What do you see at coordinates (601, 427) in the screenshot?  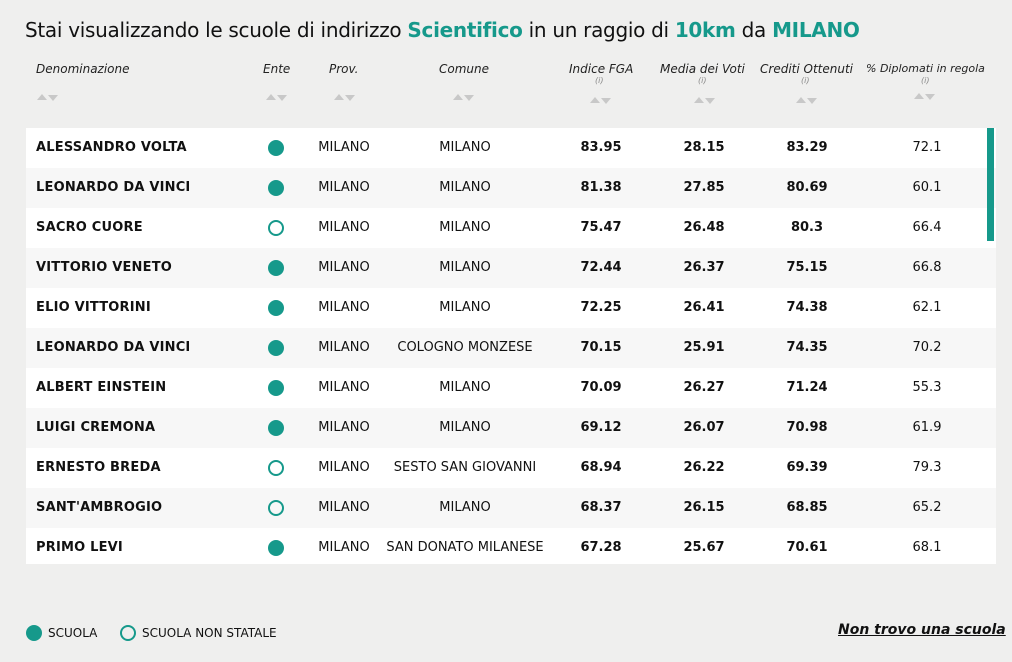 I see `school-indice-fga: 69.12` at bounding box center [601, 427].